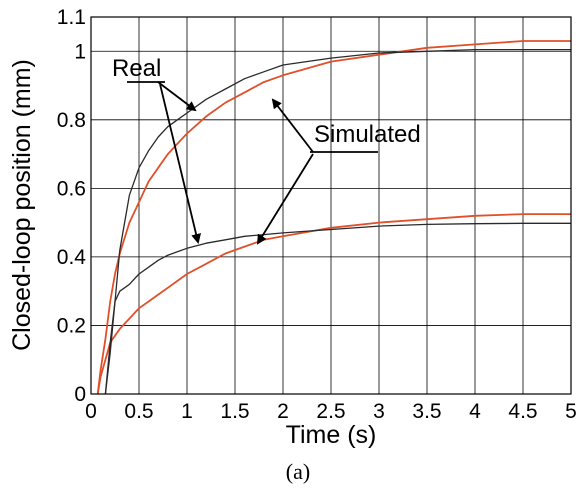  What do you see at coordinates (426, 411) in the screenshot?
I see `x-tick-label: 3.5` at bounding box center [426, 411].